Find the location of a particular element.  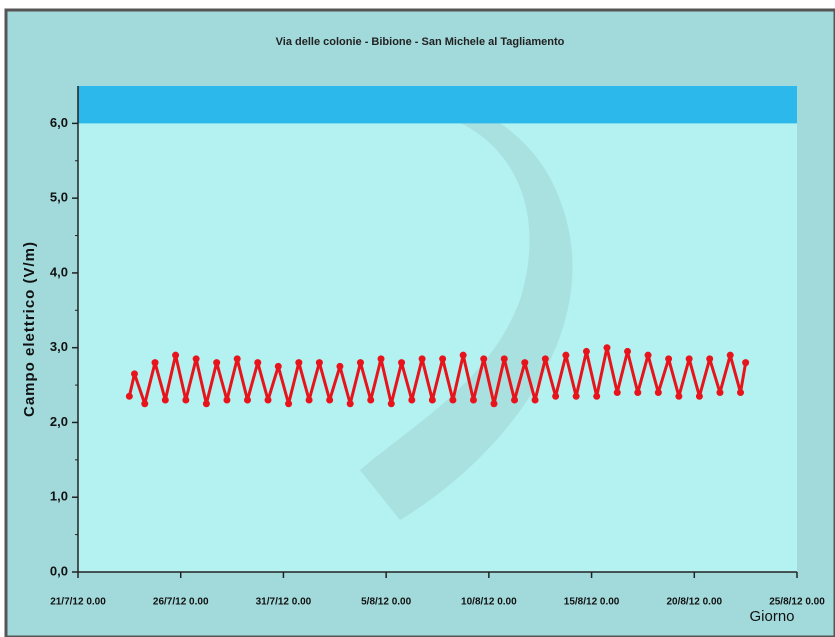

data-line is located at coordinates (437, 376).